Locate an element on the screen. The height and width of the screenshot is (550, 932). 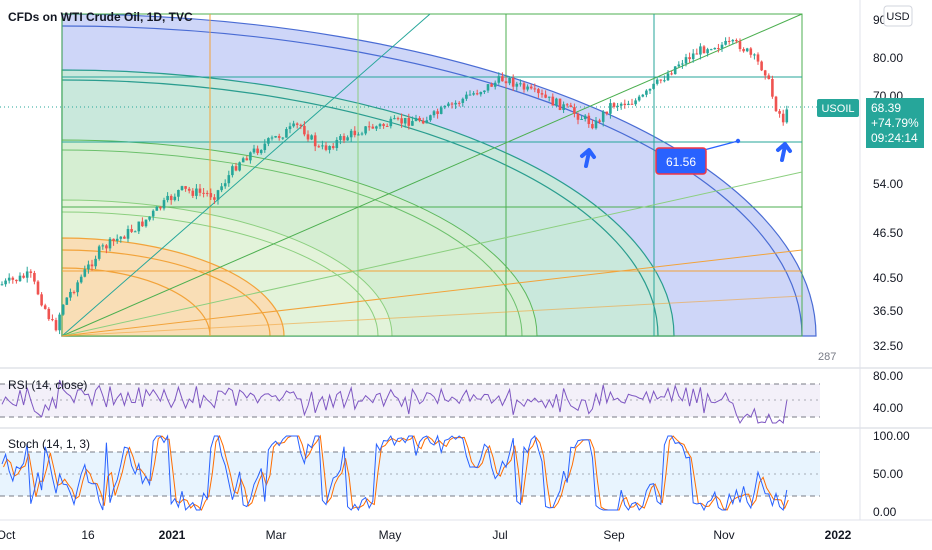
rsi-tick-80: 80.00 is located at coordinates (888, 376).